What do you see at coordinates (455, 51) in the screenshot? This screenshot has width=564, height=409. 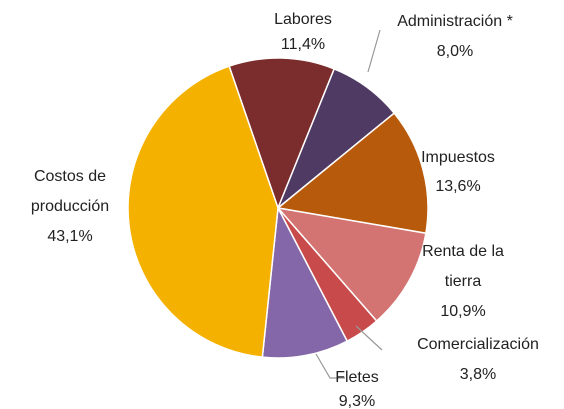 I see `value-label: 8,0%` at bounding box center [455, 51].